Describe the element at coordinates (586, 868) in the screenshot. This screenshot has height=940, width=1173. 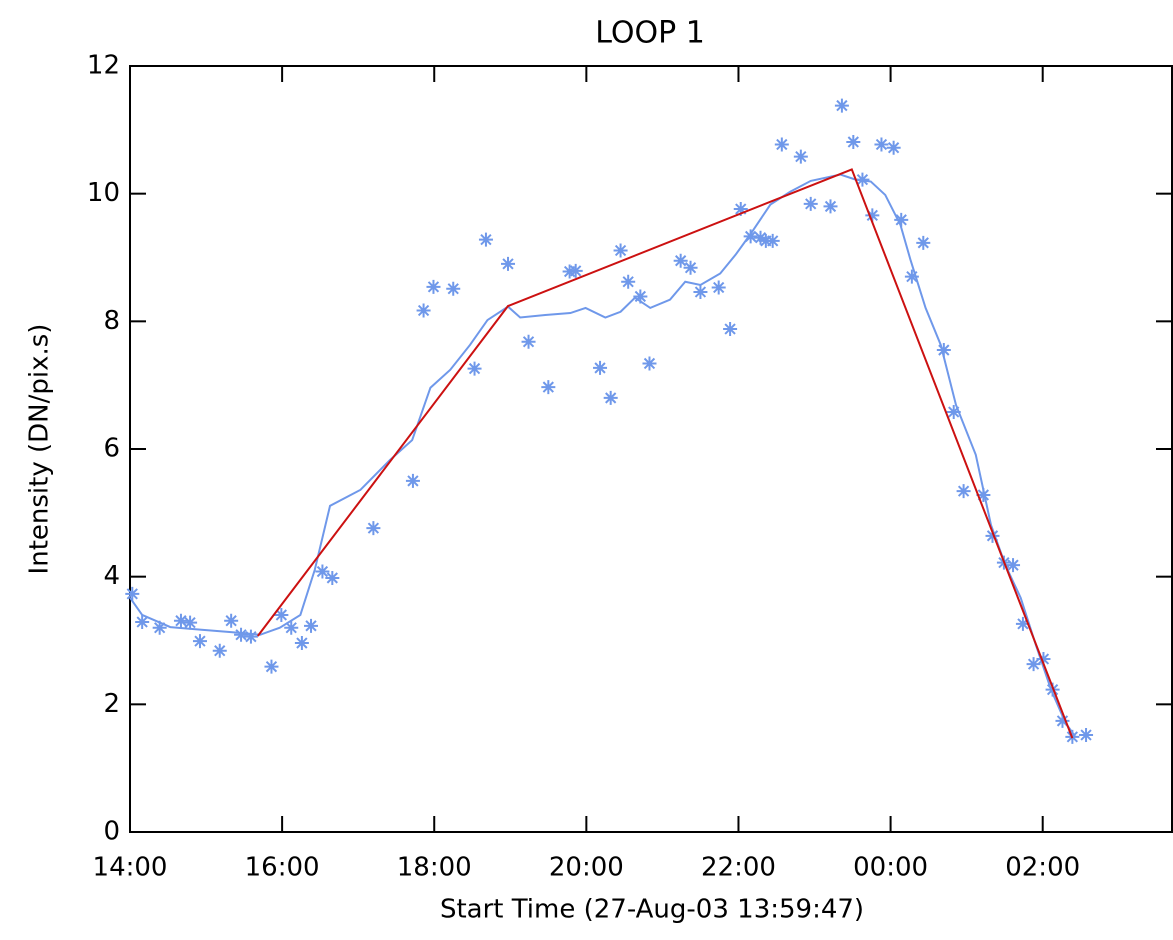
I see `x-tick-label: 20:00` at that location.